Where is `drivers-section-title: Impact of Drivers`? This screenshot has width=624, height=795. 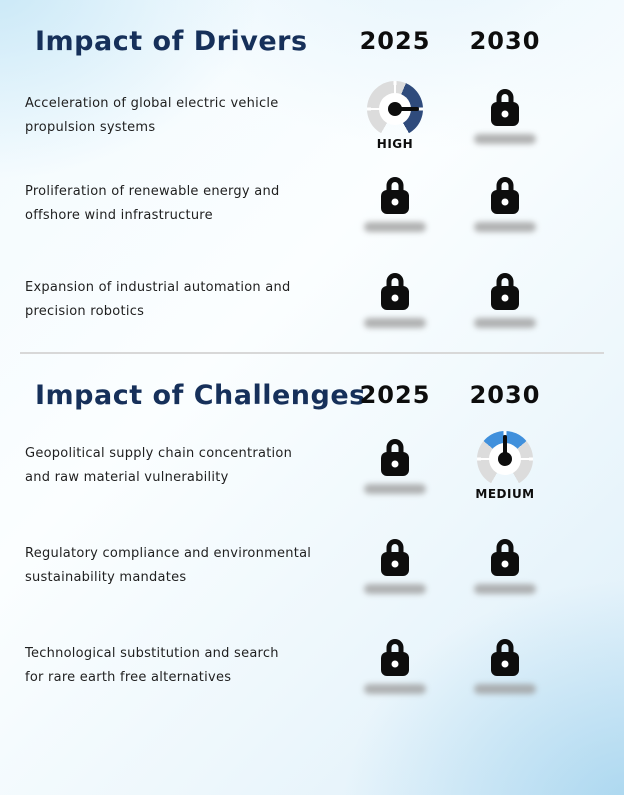
drivers-section-title: Impact of Drivers is located at coordinates (171, 41).